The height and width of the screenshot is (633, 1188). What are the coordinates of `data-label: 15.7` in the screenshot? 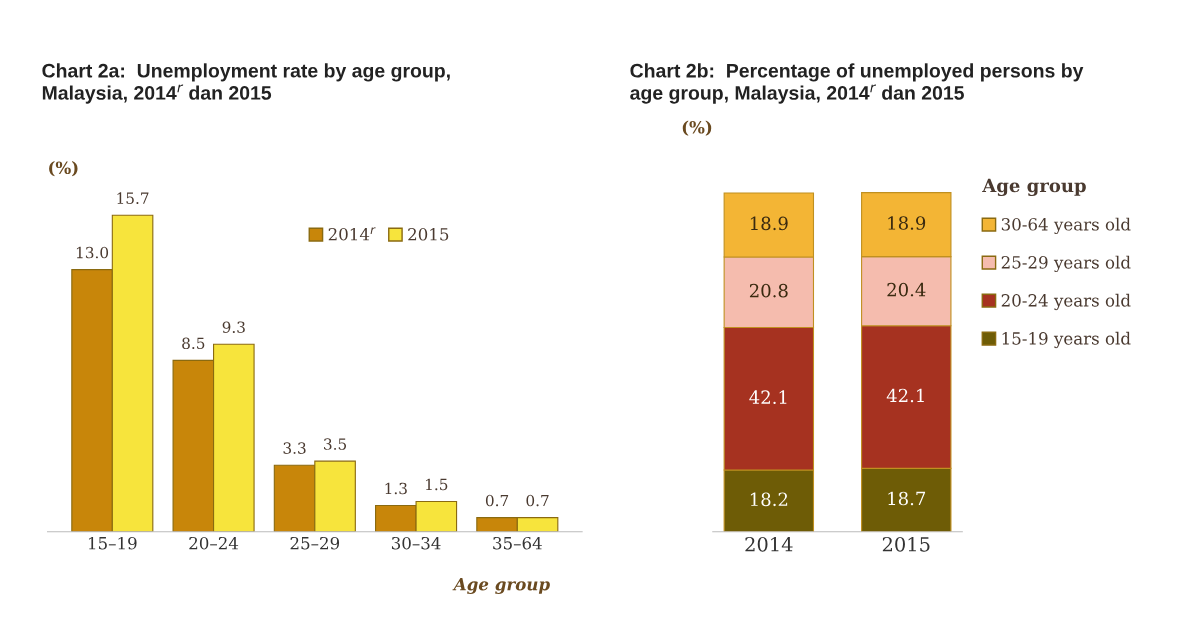 It's located at (133, 198).